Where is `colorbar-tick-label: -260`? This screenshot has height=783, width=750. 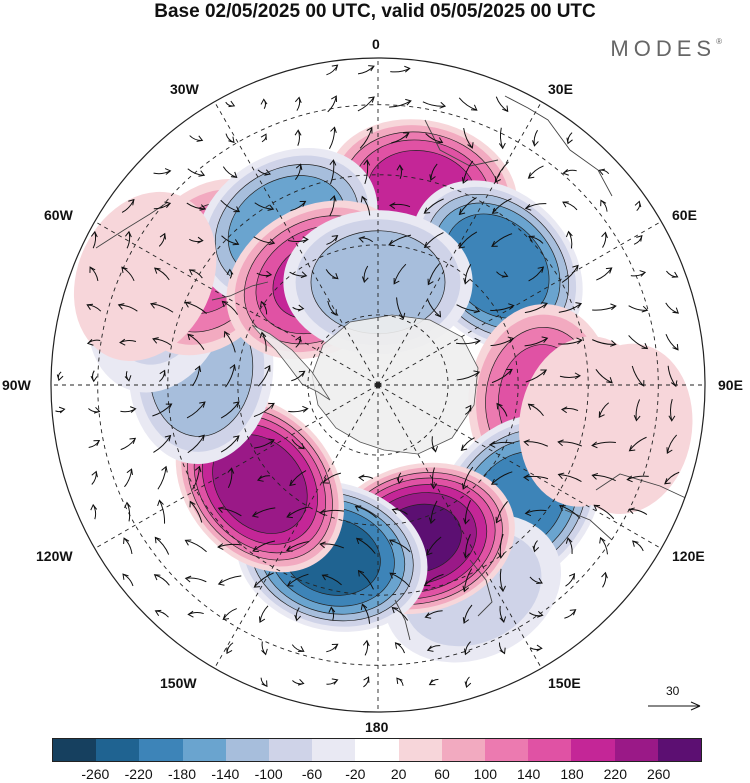 colorbar-tick-label: -260 is located at coordinates (95, 774).